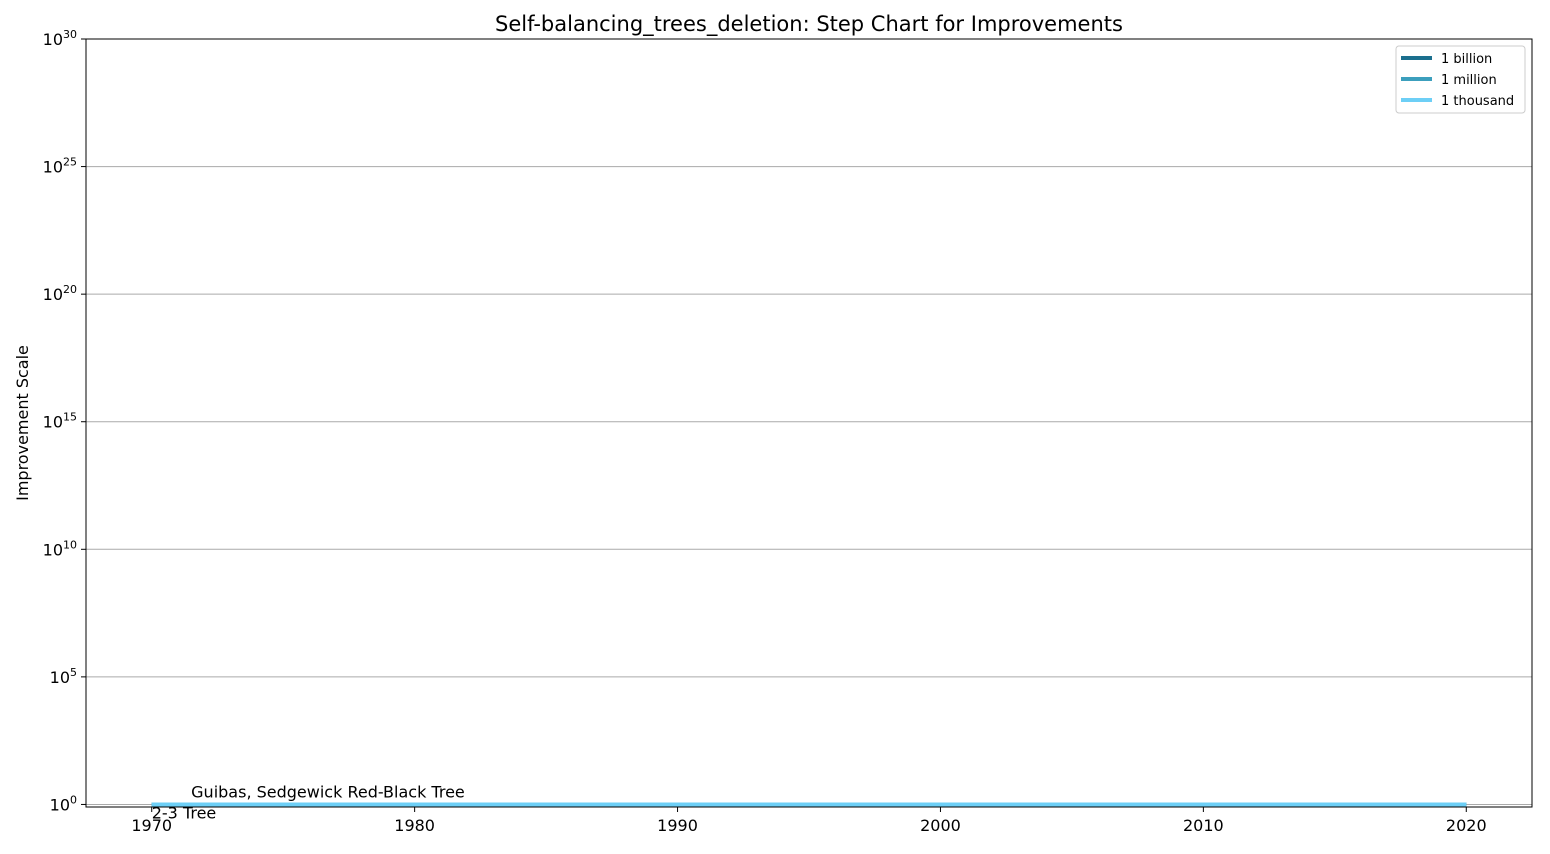 This screenshot has width=1550, height=854. Describe the element at coordinates (414, 825) in the screenshot. I see `x-tick-label: 1980` at that location.